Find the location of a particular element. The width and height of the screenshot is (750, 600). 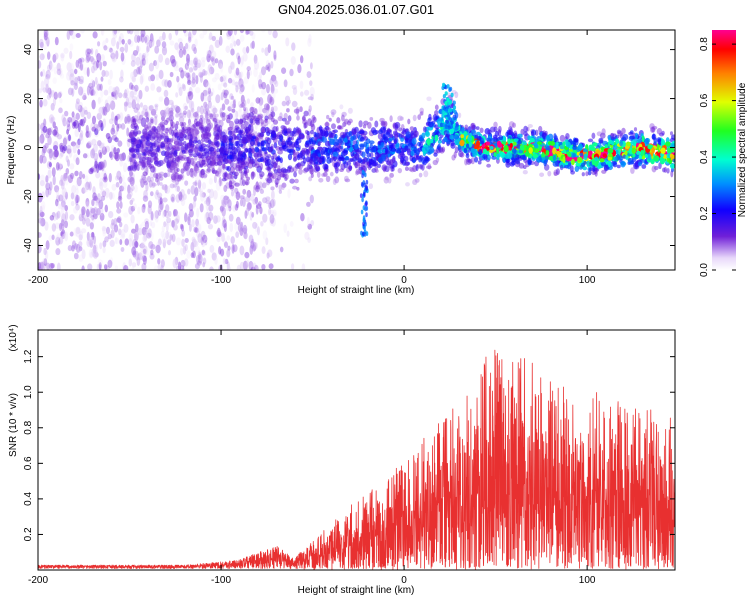

snr-multiplier: (x10⁴) is located at coordinates (13, 337).